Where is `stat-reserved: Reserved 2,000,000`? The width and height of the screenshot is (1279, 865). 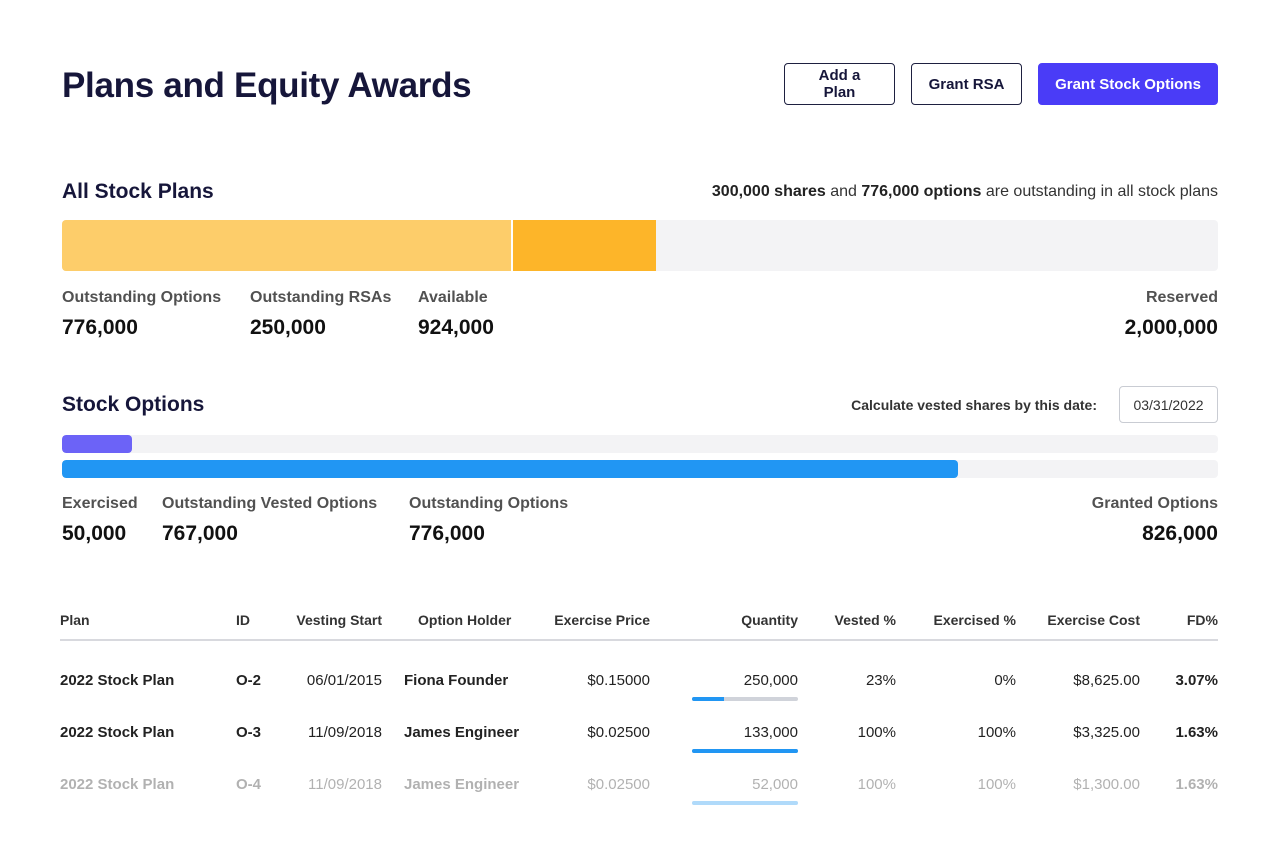 stat-reserved: Reserved 2,000,000 is located at coordinates (1171, 314).